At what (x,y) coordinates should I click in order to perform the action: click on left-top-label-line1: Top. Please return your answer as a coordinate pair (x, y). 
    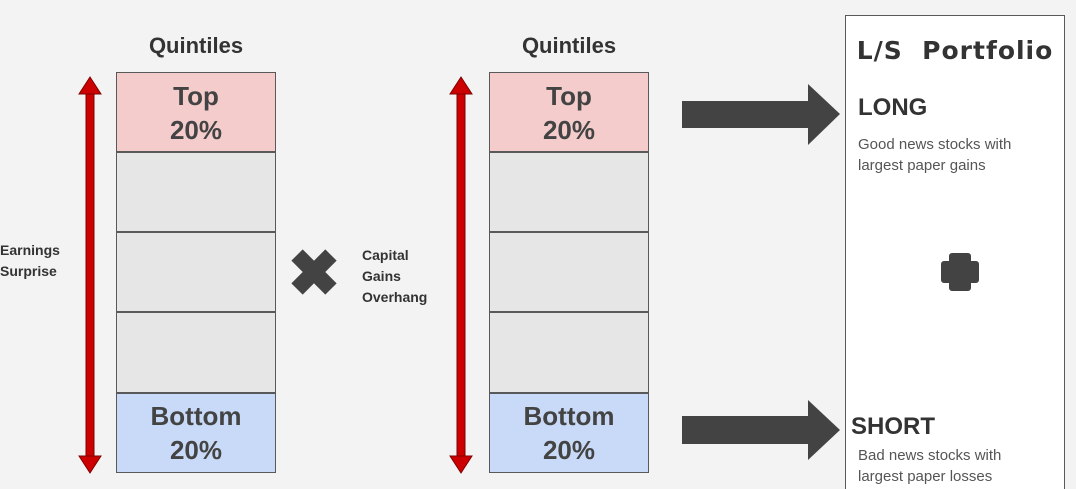
    Looking at the image, I should click on (196, 96).